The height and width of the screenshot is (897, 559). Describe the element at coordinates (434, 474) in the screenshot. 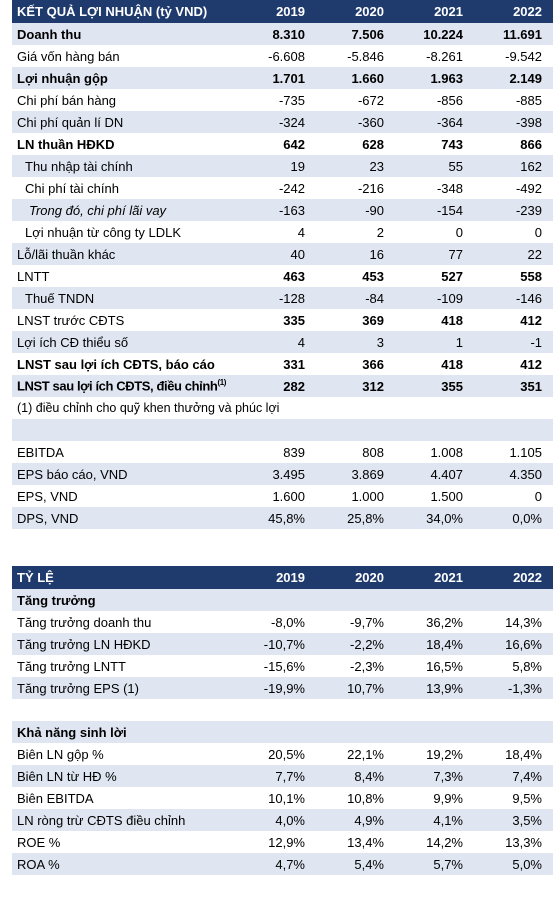

I see `cell-value: 4.407` at that location.